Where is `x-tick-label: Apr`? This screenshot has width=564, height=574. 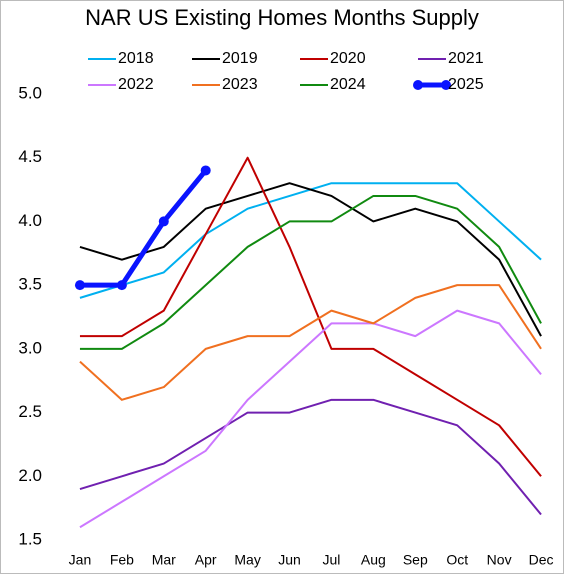
x-tick-label: Apr is located at coordinates (206, 560).